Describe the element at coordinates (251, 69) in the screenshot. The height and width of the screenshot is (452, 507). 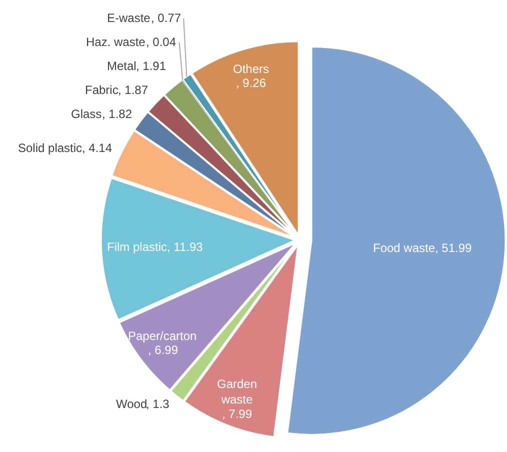
I see `slice-label: Others` at that location.